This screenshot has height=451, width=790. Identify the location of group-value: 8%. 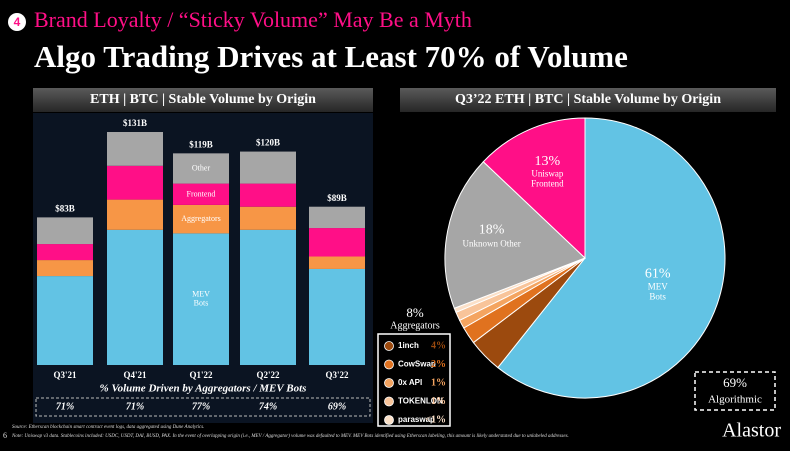
(415, 312).